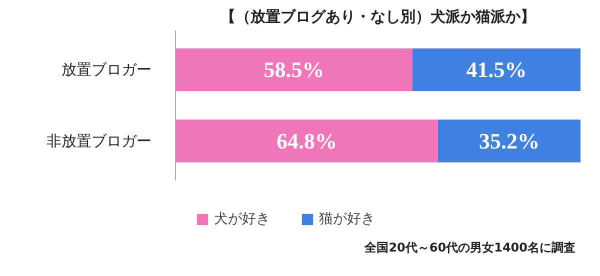 Image resolution: width=600 pixels, height=276 pixels. What do you see at coordinates (347, 219) in the screenshot?
I see `legend-label: 猫が好き` at bounding box center [347, 219].